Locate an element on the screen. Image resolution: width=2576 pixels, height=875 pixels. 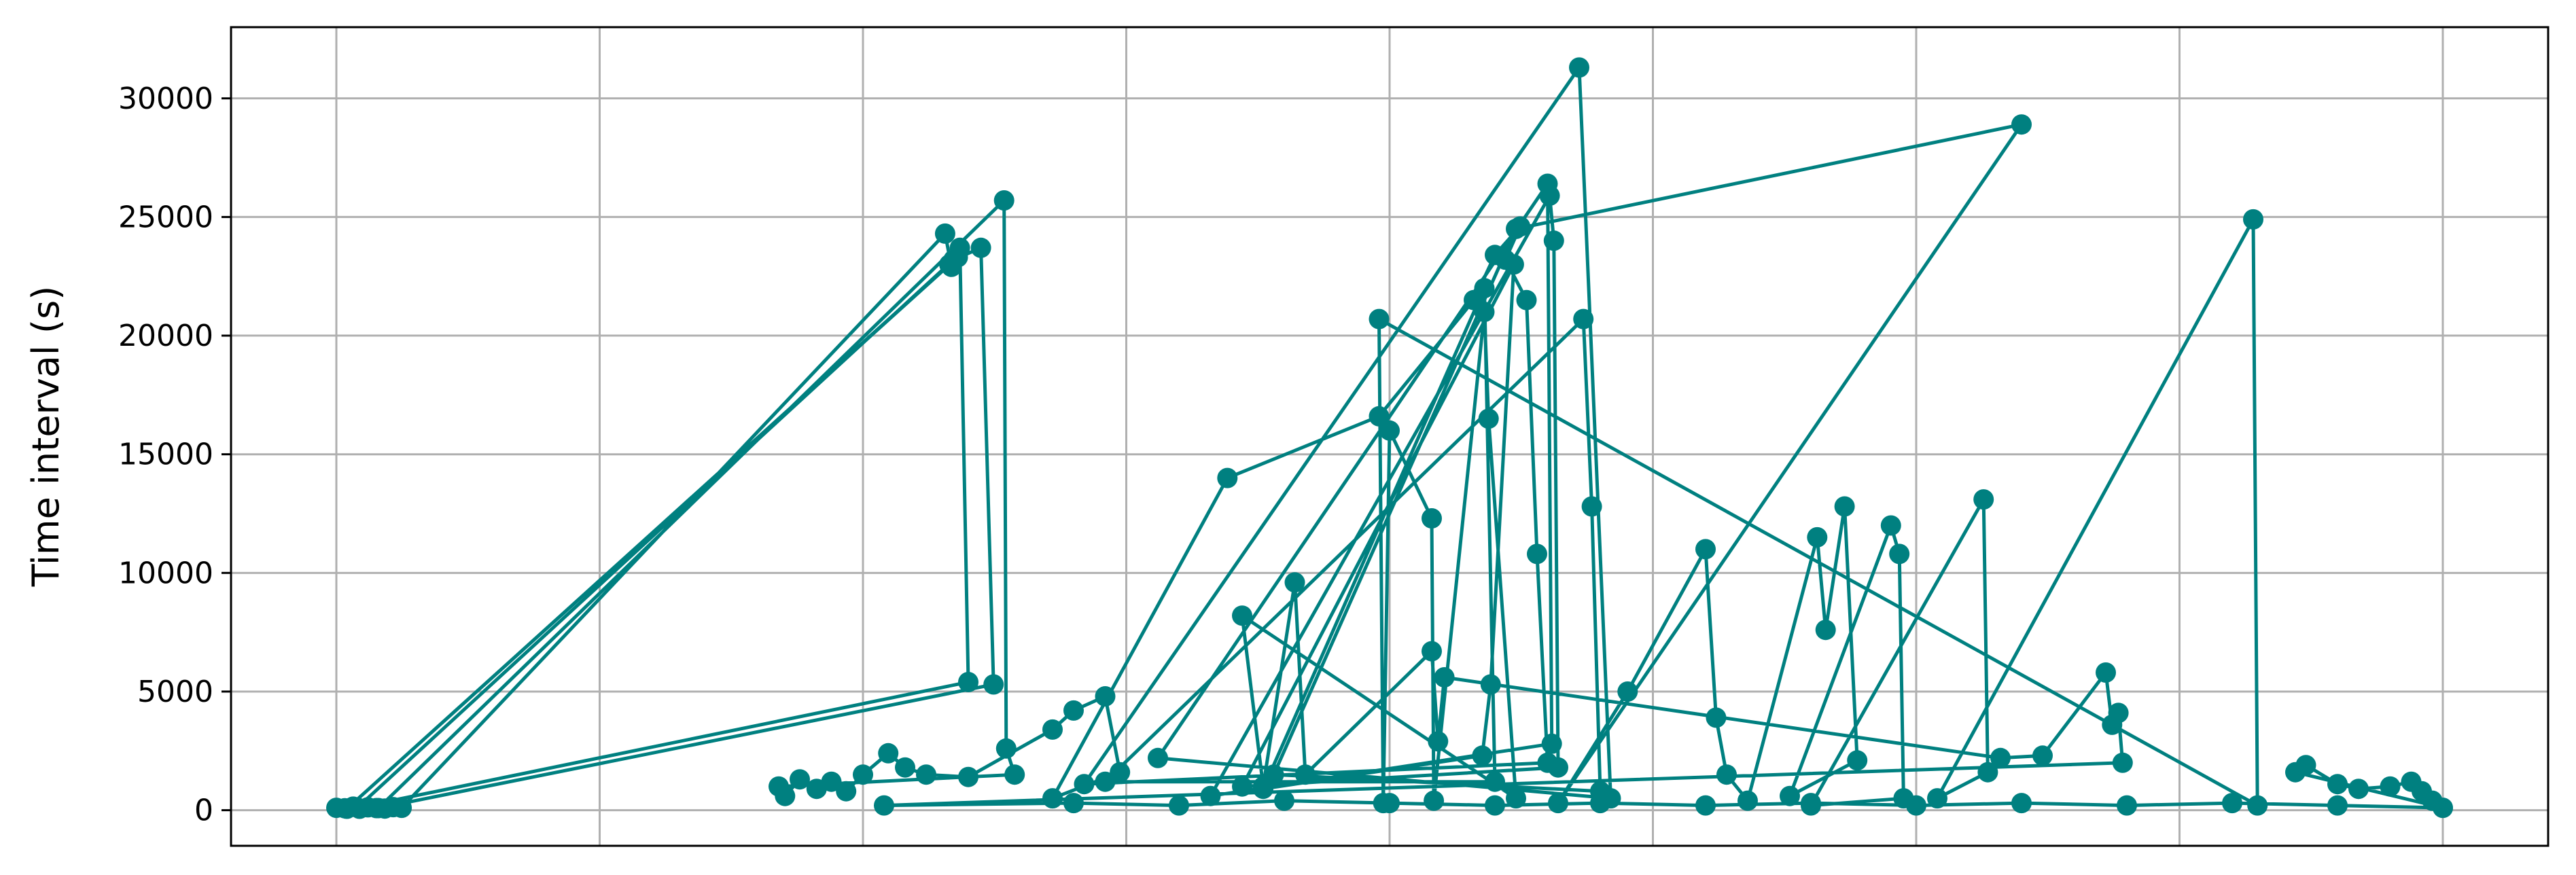
y-axis-ticks: 0 5000 10000 15000 20000 25000 30000 is located at coordinates (174, 455).